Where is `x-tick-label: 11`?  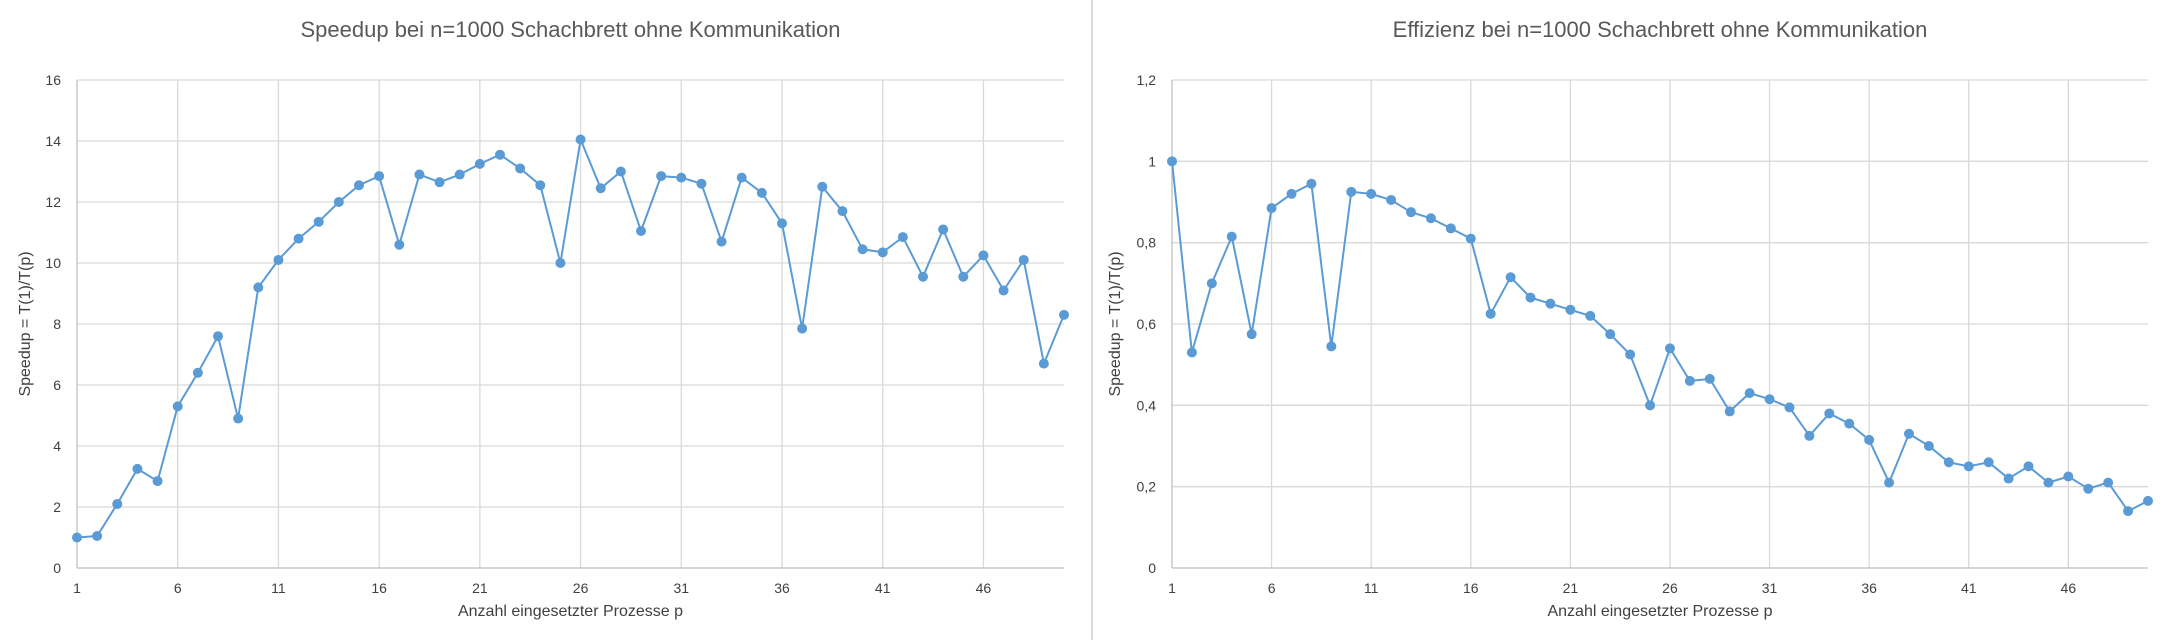 x-tick-label: 11 is located at coordinates (1371, 588).